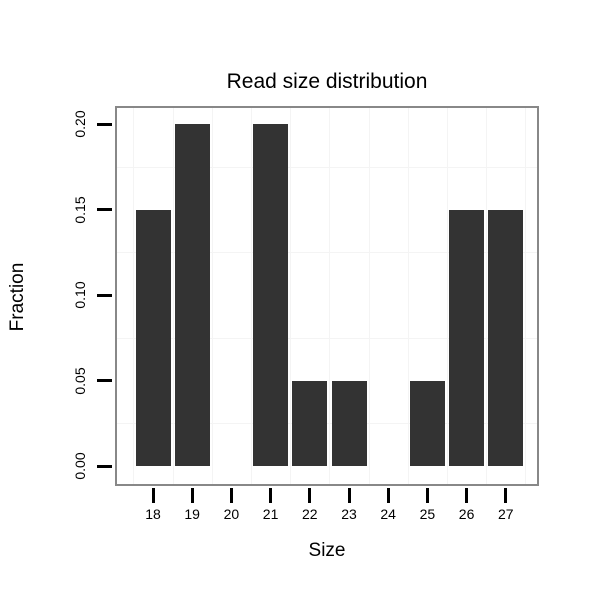 This screenshot has width=600, height=600. Describe the element at coordinates (80, 380) in the screenshot. I see `y-tick-label: 0.05` at that location.